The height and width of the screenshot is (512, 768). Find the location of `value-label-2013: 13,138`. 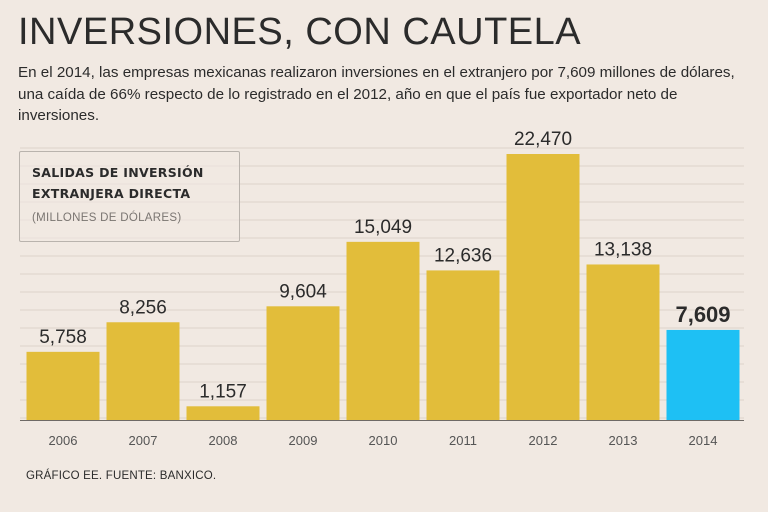

value-label-2013: 13,138 is located at coordinates (623, 249).